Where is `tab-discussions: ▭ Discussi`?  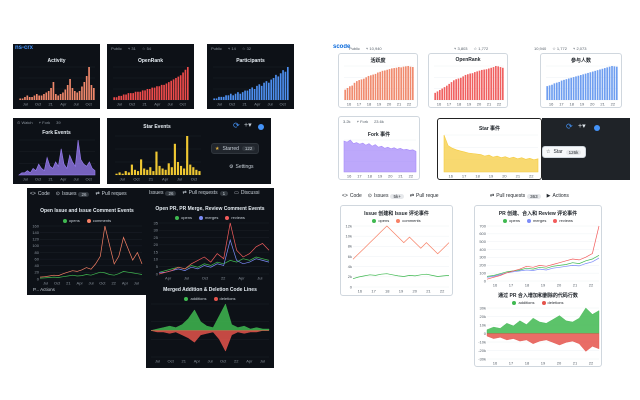
tab-discussions: ▭ Discussi is located at coordinates (246, 193).